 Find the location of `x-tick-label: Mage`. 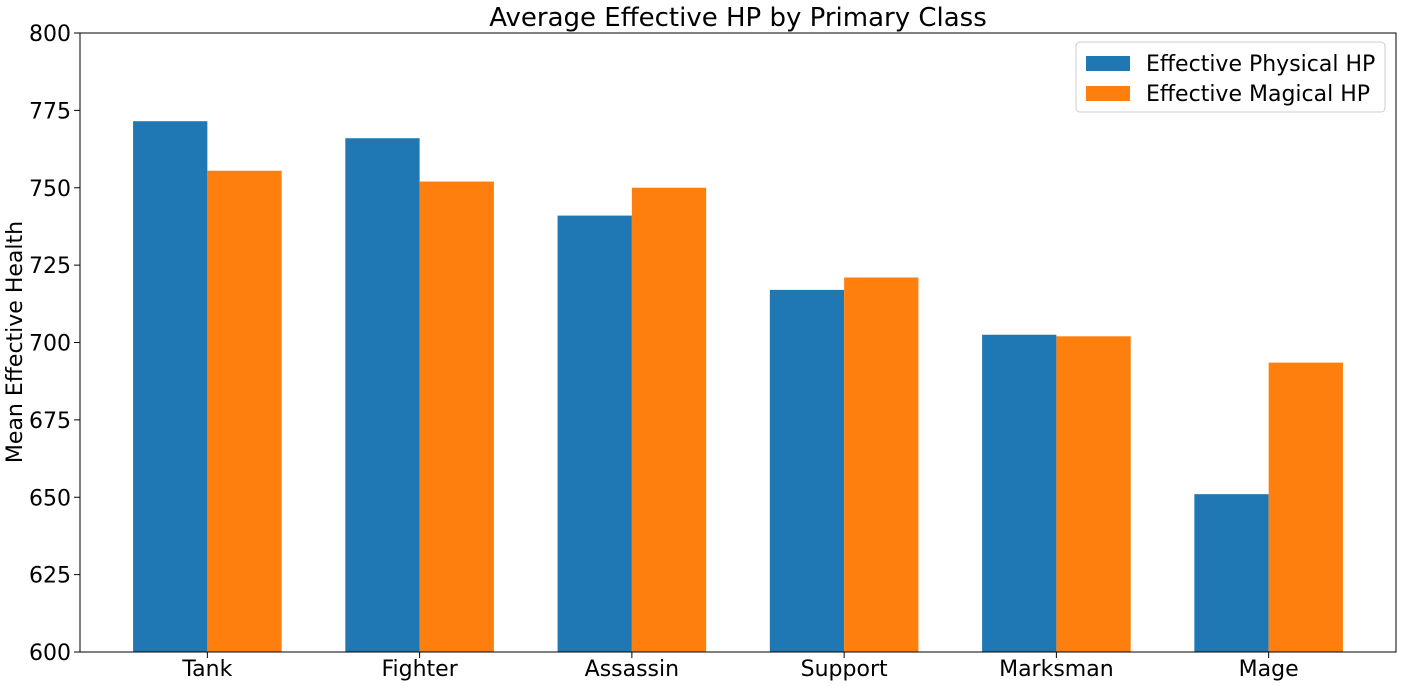

x-tick-label: Mage is located at coordinates (1269, 669).